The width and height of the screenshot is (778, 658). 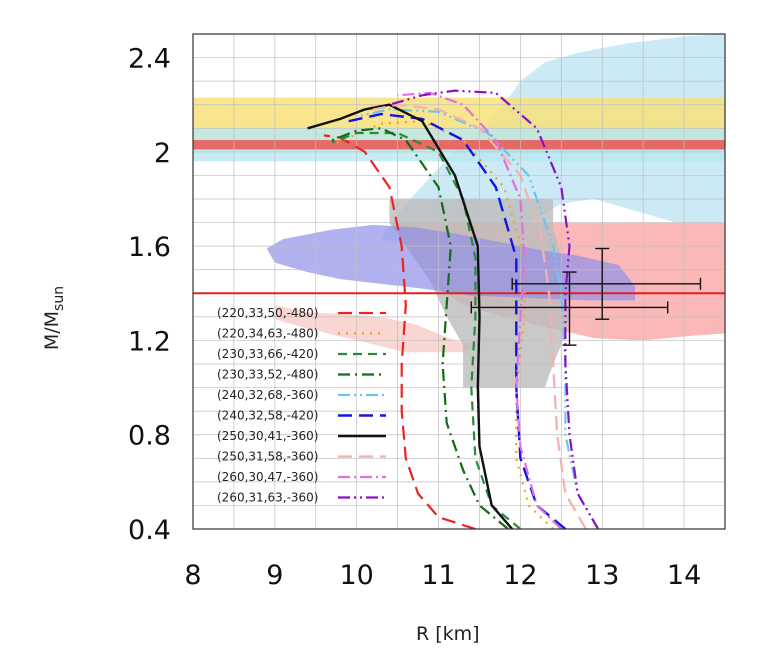 What do you see at coordinates (267, 334) in the screenshot?
I see `legend-label-1: (220,34,63,-480)` at bounding box center [267, 334].